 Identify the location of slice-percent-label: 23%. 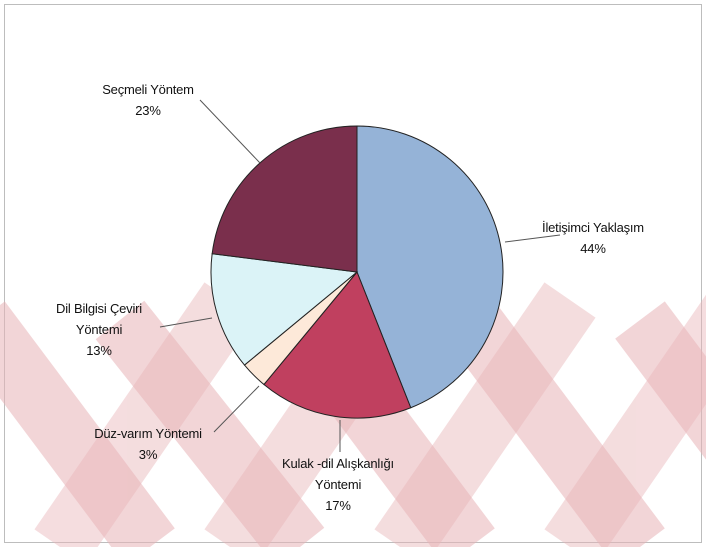
(148, 110).